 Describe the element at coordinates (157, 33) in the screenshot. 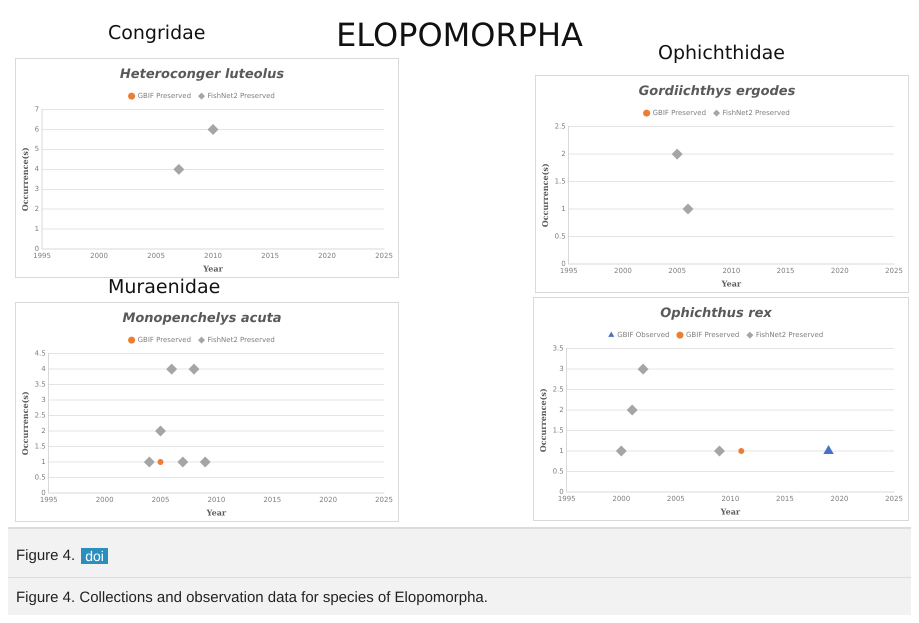

I see `chart-subtitle: Congridae` at that location.